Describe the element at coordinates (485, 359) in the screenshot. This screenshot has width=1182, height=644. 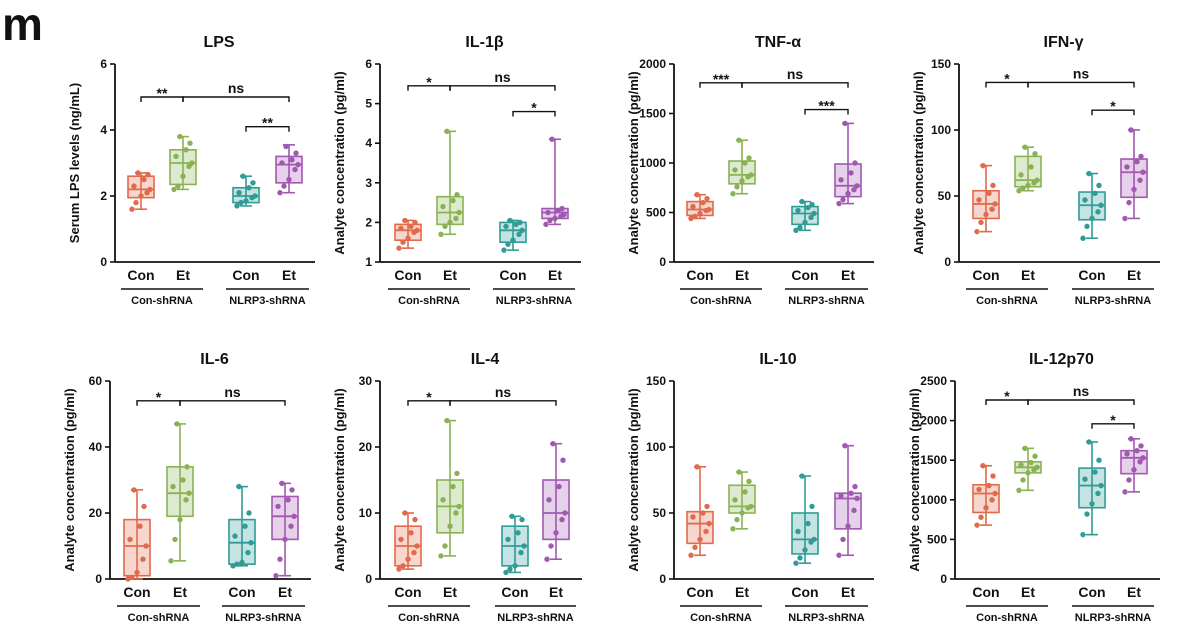
I see `chart-title: IL-4` at that location.